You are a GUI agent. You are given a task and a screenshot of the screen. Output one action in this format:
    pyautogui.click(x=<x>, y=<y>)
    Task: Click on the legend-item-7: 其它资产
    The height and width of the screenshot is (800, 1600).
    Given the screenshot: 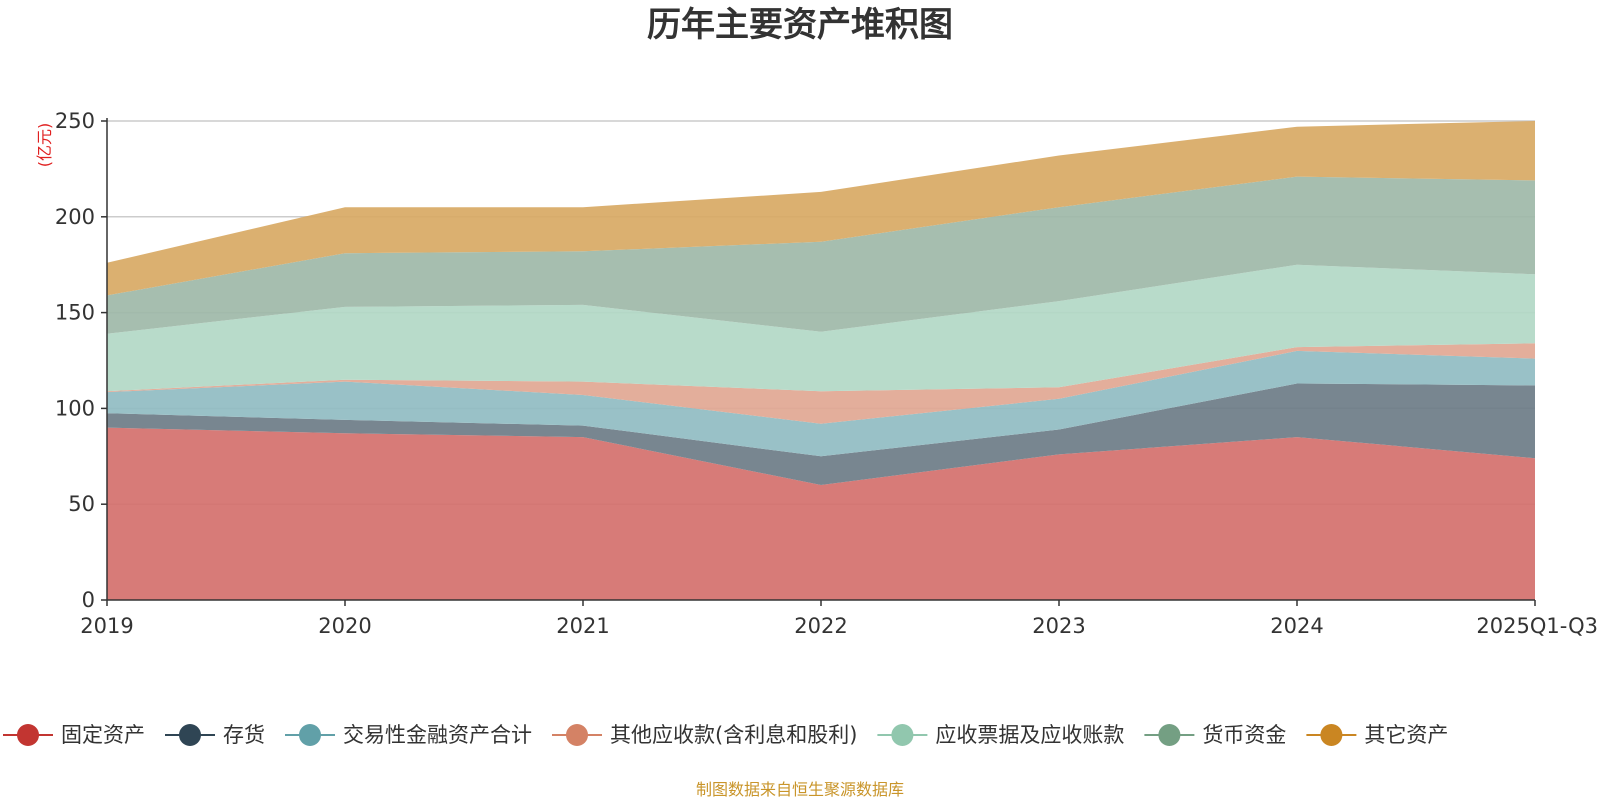 What is the action you would take?
    pyautogui.click(x=1377, y=735)
    